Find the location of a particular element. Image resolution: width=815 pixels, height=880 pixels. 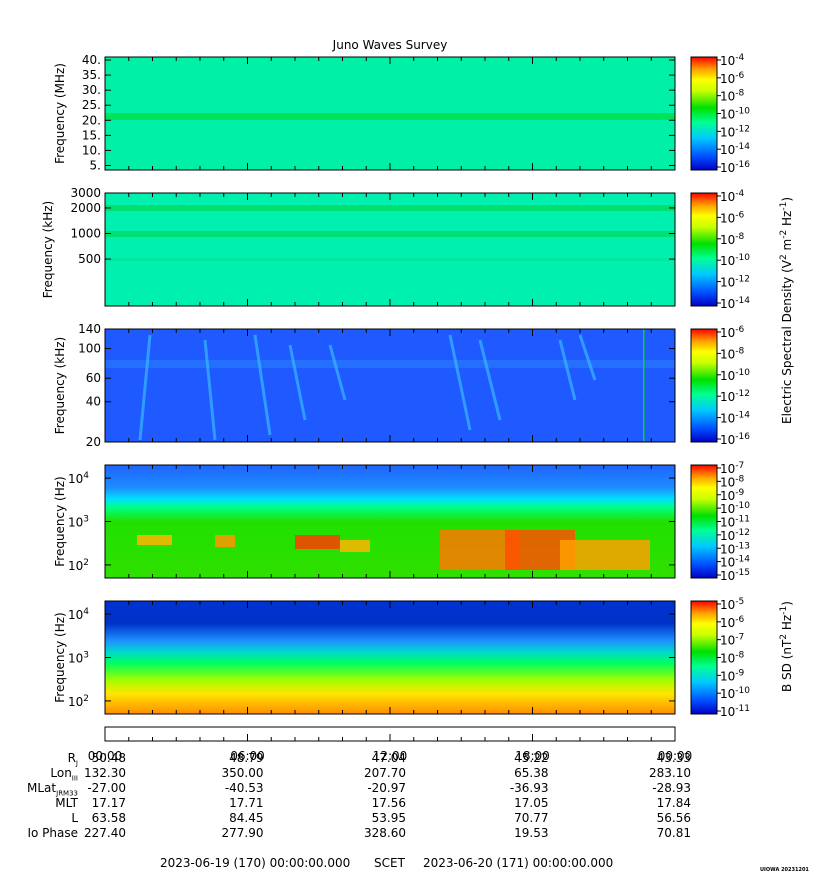

panel-5-ytick-label: 10² is located at coordinates (78, 701).